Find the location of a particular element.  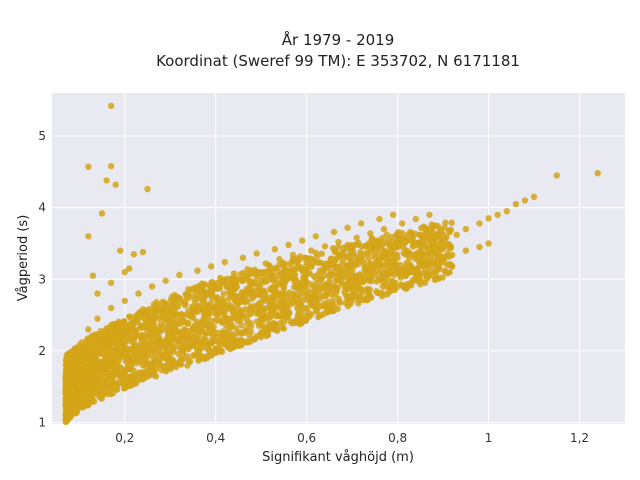

y-axis-ticks: 1 2 3 4 5 is located at coordinates (42, 279).